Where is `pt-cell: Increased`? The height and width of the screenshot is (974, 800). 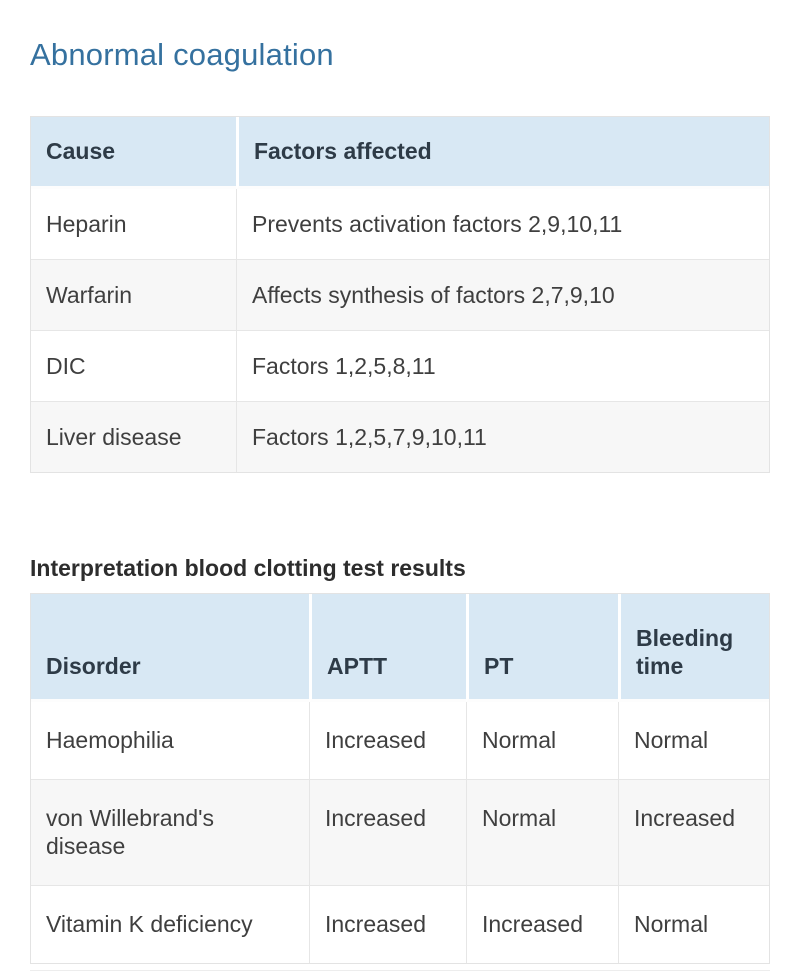
pt-cell: Increased is located at coordinates (542, 923).